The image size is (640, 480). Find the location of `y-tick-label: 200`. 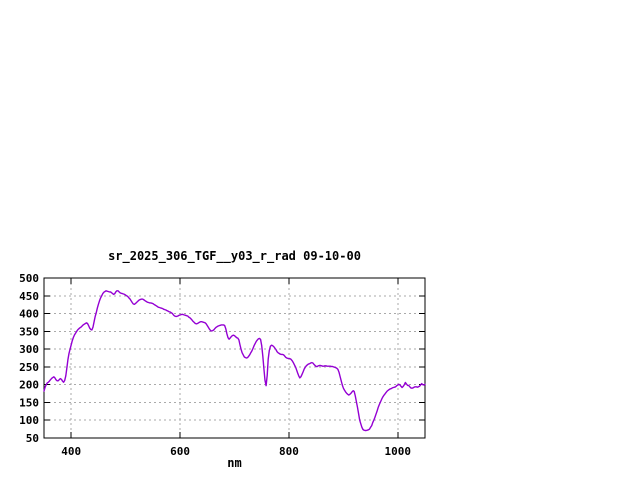

y-tick-label: 200 is located at coordinates (29, 385).